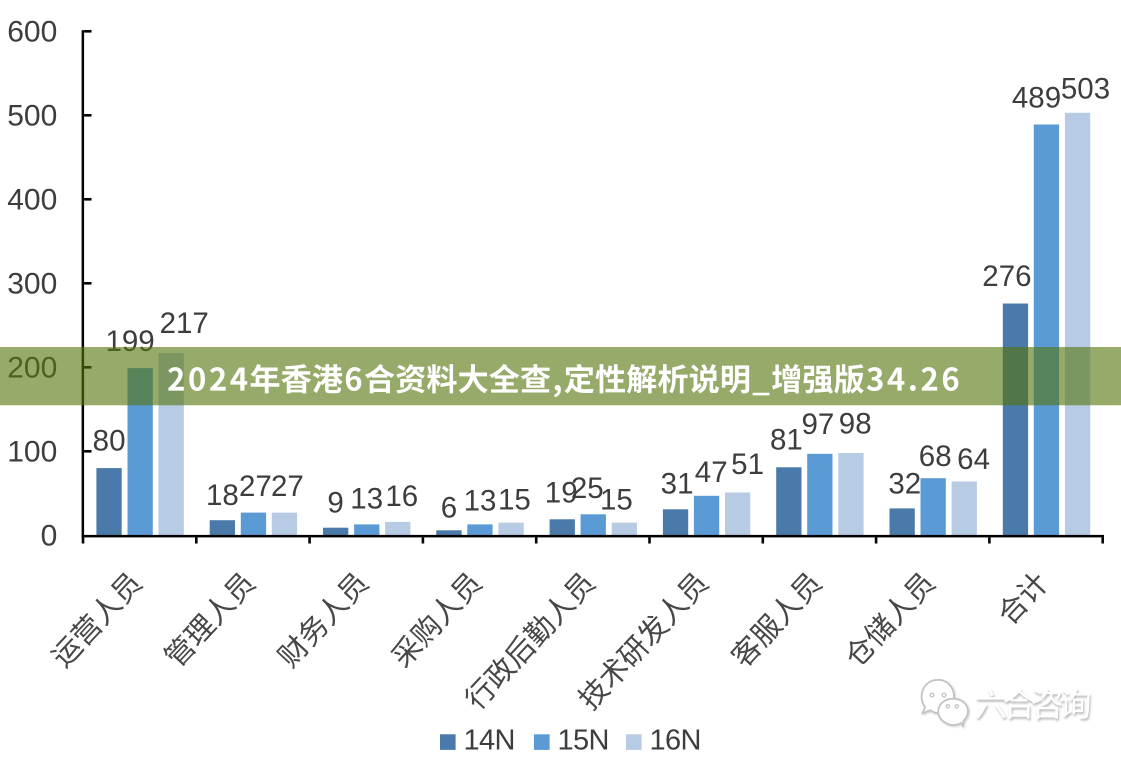  Describe the element at coordinates (222, 495) in the screenshot. I see `svg-text: 18` at that location.